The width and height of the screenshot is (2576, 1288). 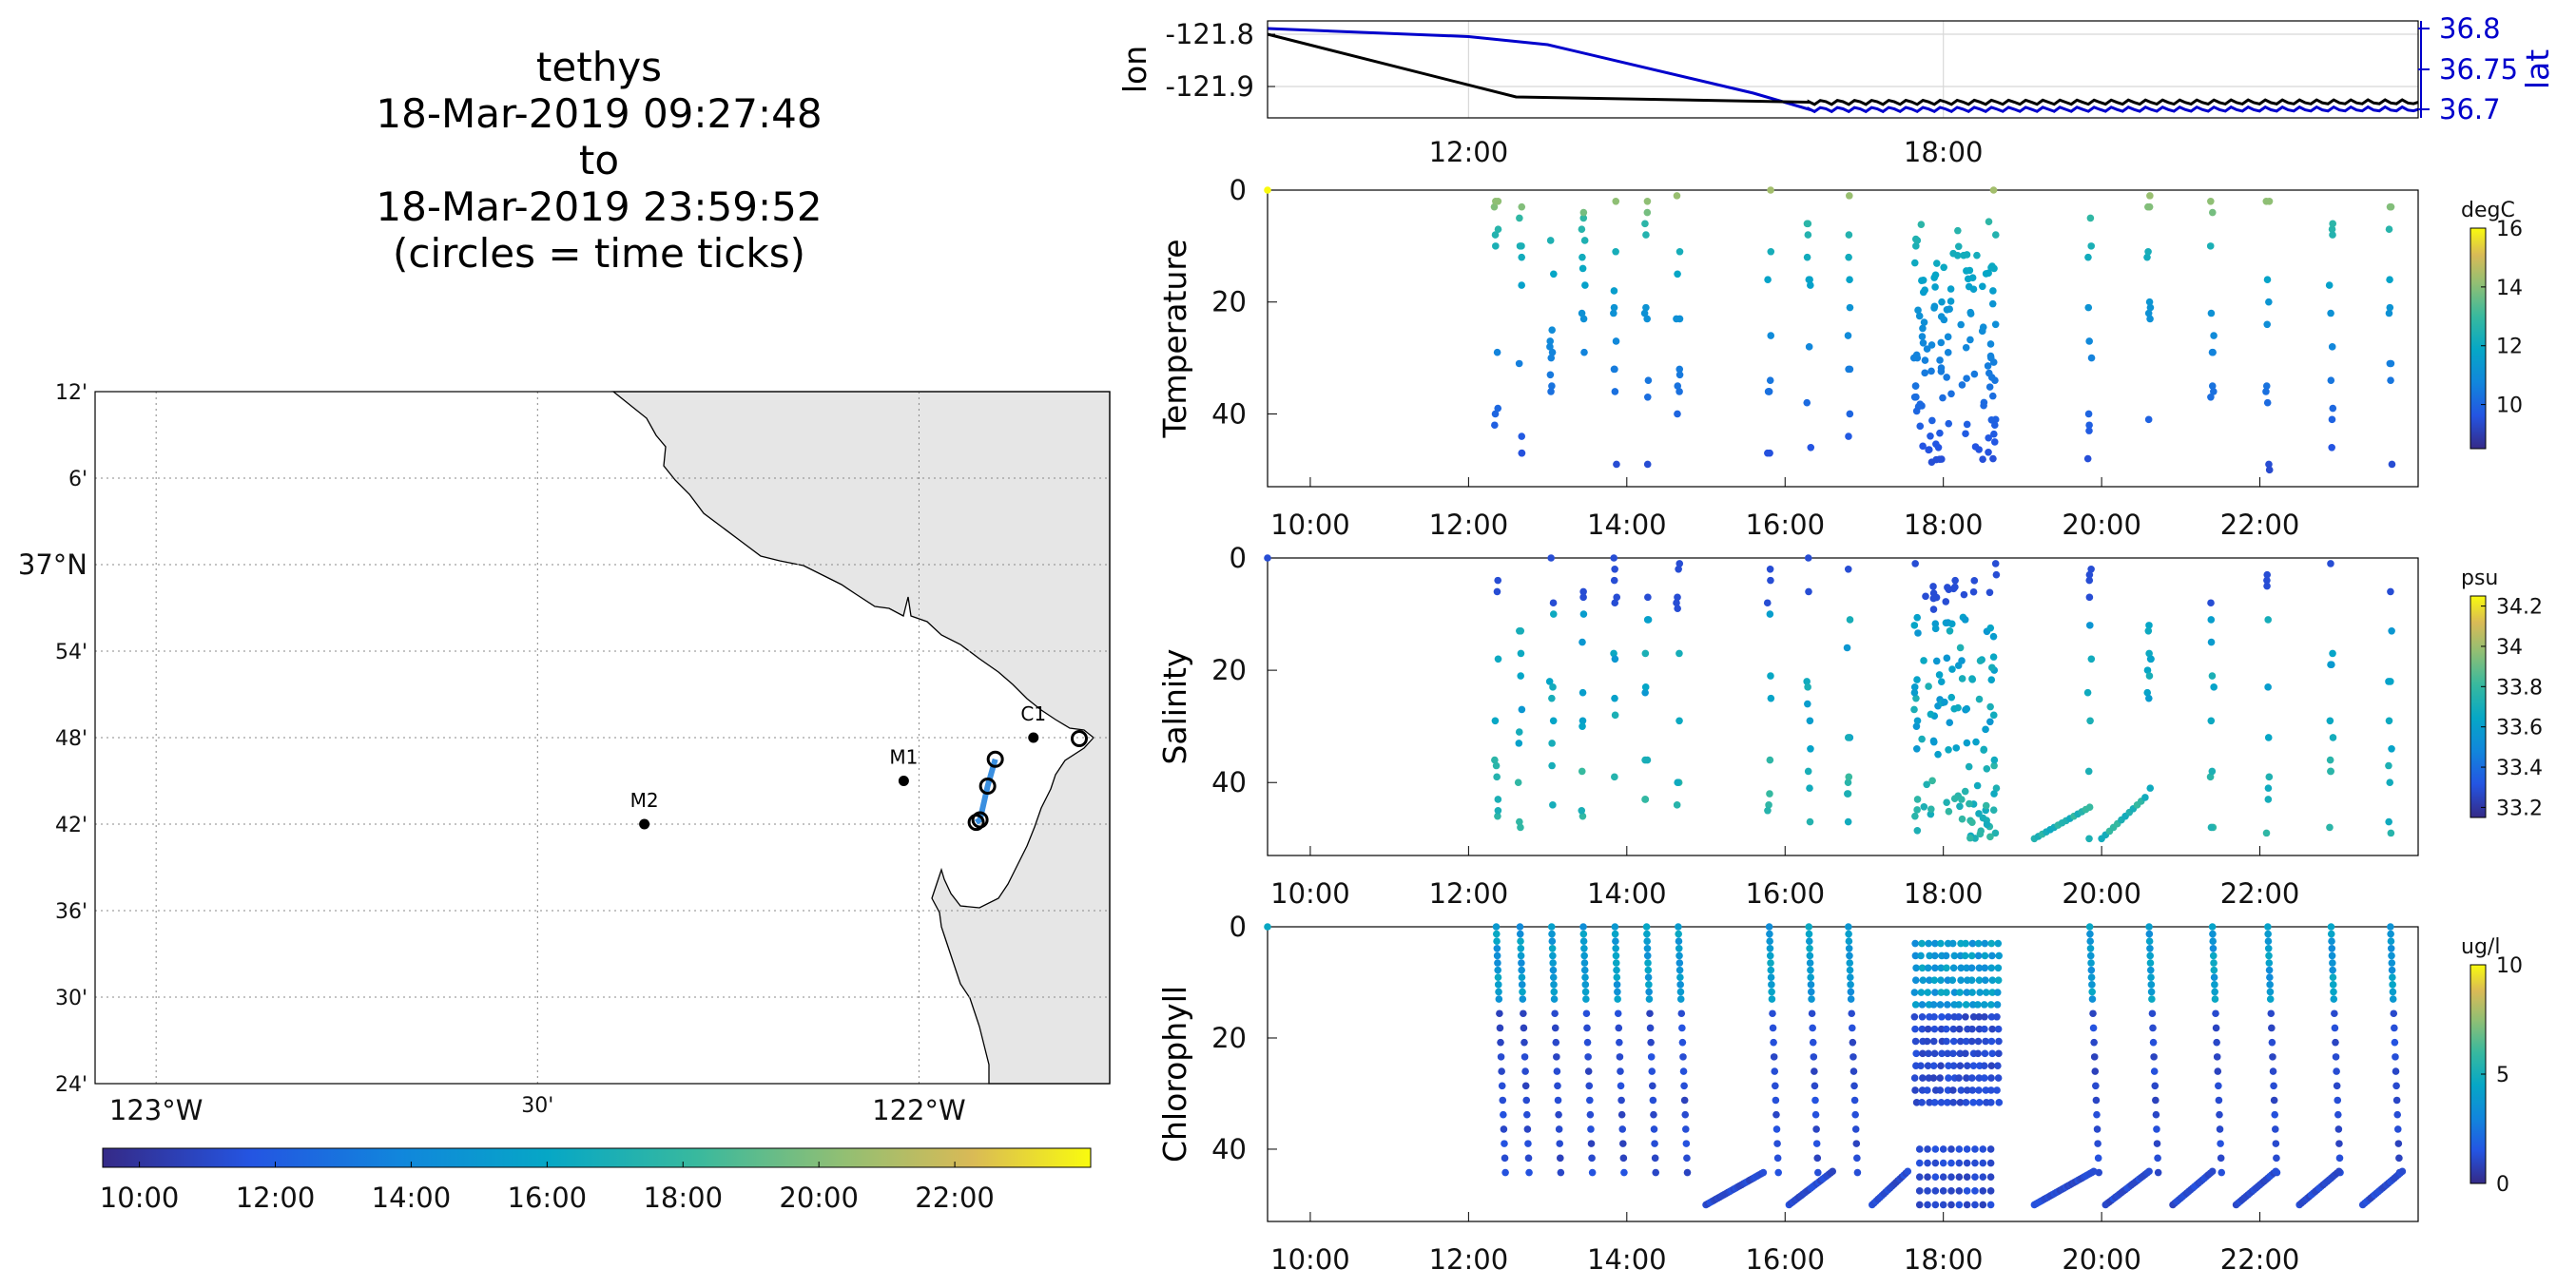 I want to click on colorbar-tick-label: 16, so click(x=2509, y=230).